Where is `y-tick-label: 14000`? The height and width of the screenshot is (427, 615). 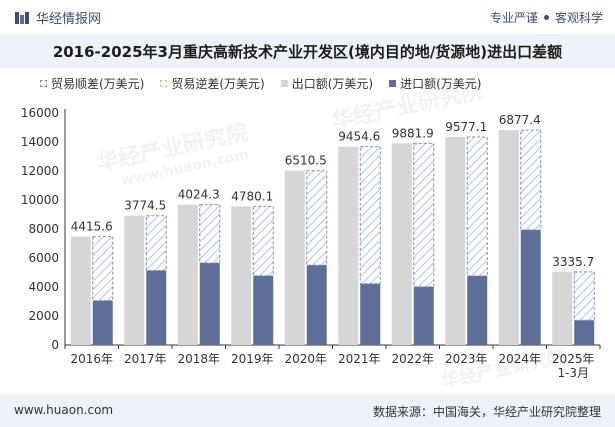
y-tick-label: 14000 is located at coordinates (40, 142).